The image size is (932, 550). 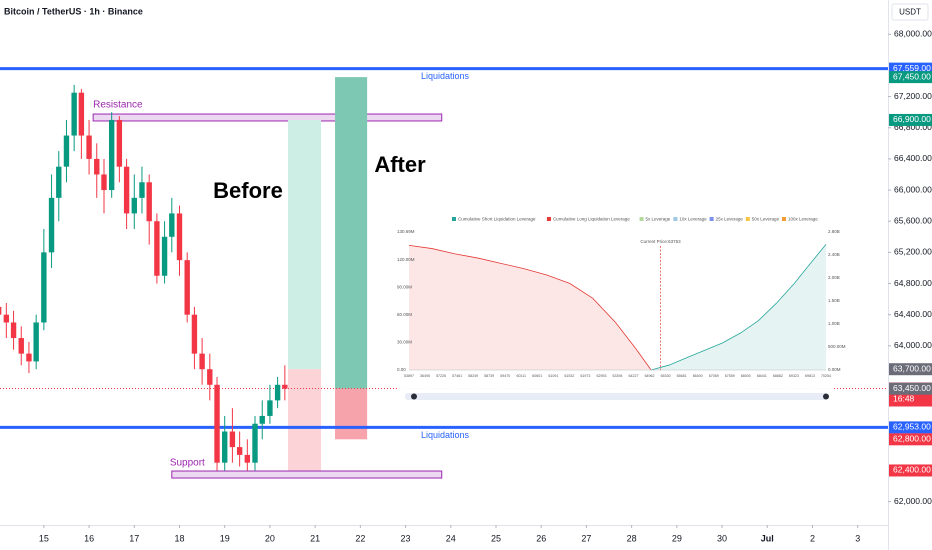 What do you see at coordinates (406, 259) in the screenshot?
I see `inset-left-label: 120.00M` at bounding box center [406, 259].